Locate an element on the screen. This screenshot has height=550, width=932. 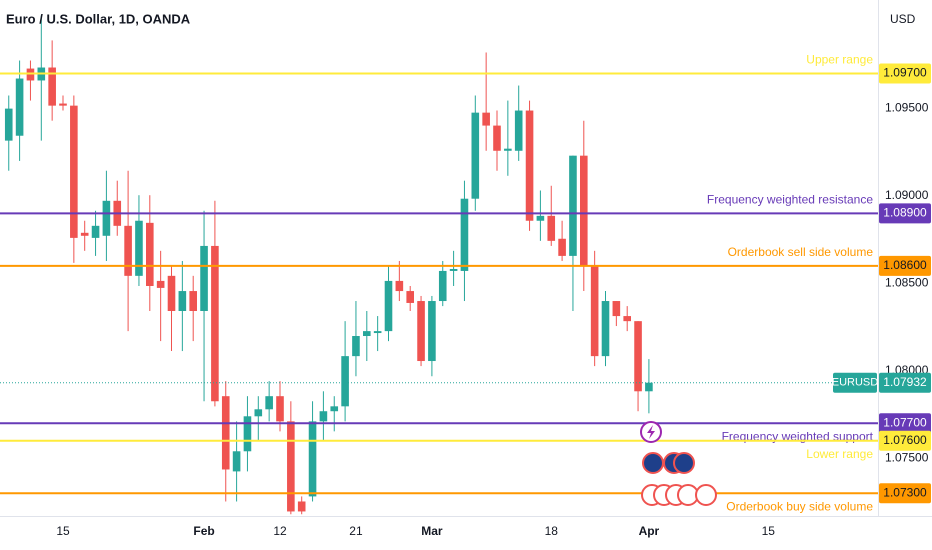
price-box-label: 1.07600 is located at coordinates (905, 440).